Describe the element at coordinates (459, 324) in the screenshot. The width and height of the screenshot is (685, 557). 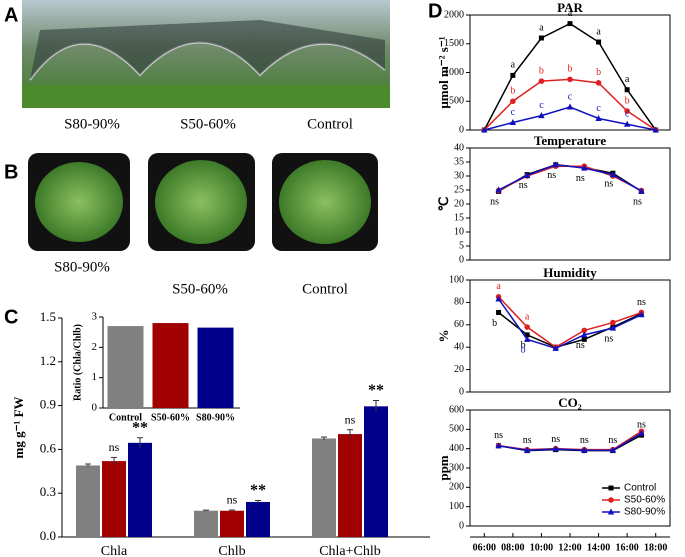
I see `y-tick-label: 60` at that location.